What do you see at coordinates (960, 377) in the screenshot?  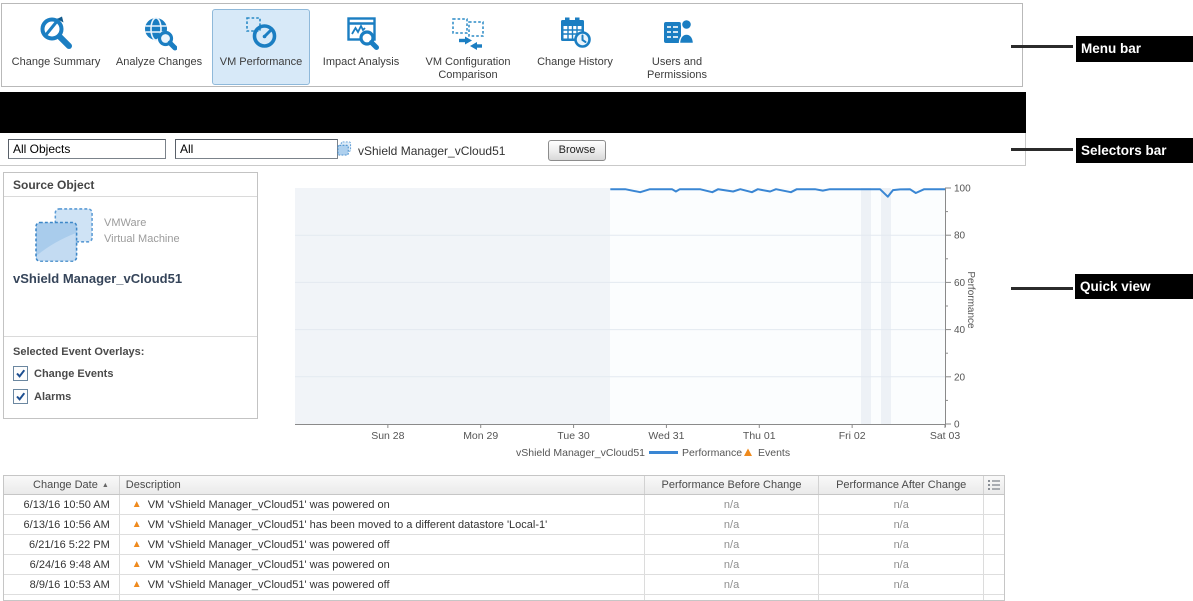 I see `svg-text: 20` at bounding box center [960, 377].